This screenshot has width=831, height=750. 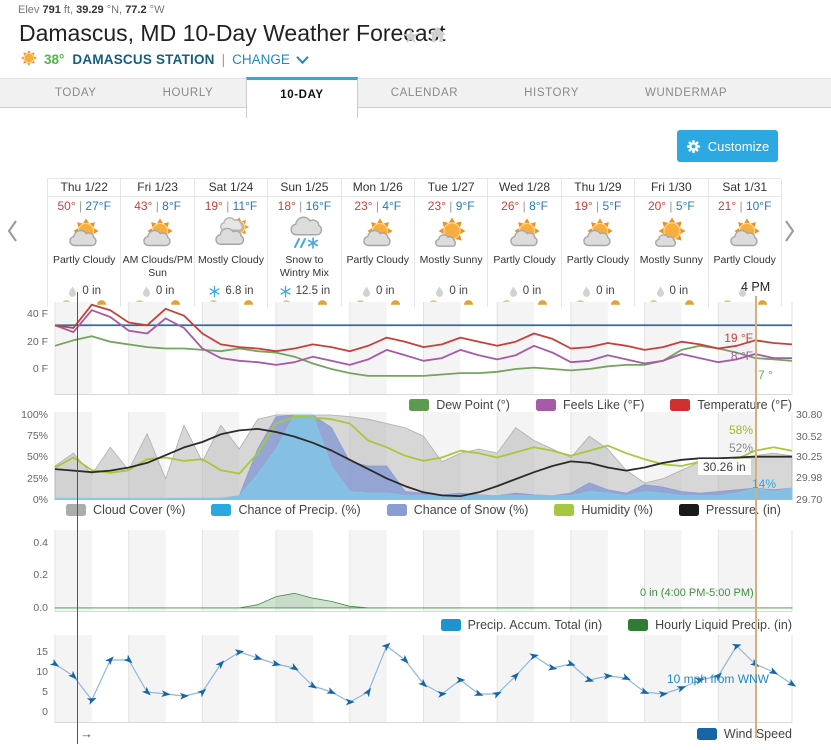 I want to click on forecast-day-column: Sat 1/24 19° | 11°F Mostly Cloudy 6.8 in, so click(x=230, y=243).